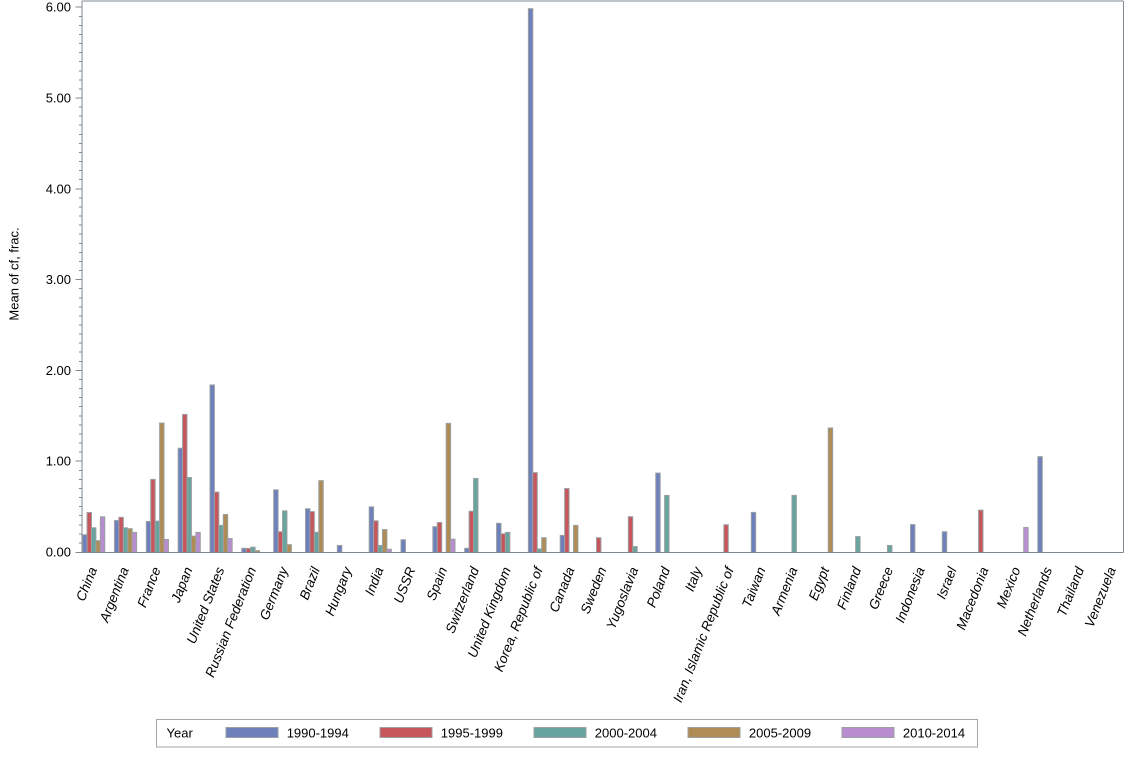  What do you see at coordinates (934, 733) in the screenshot?
I see `svg-text: 2010-2014` at bounding box center [934, 733].